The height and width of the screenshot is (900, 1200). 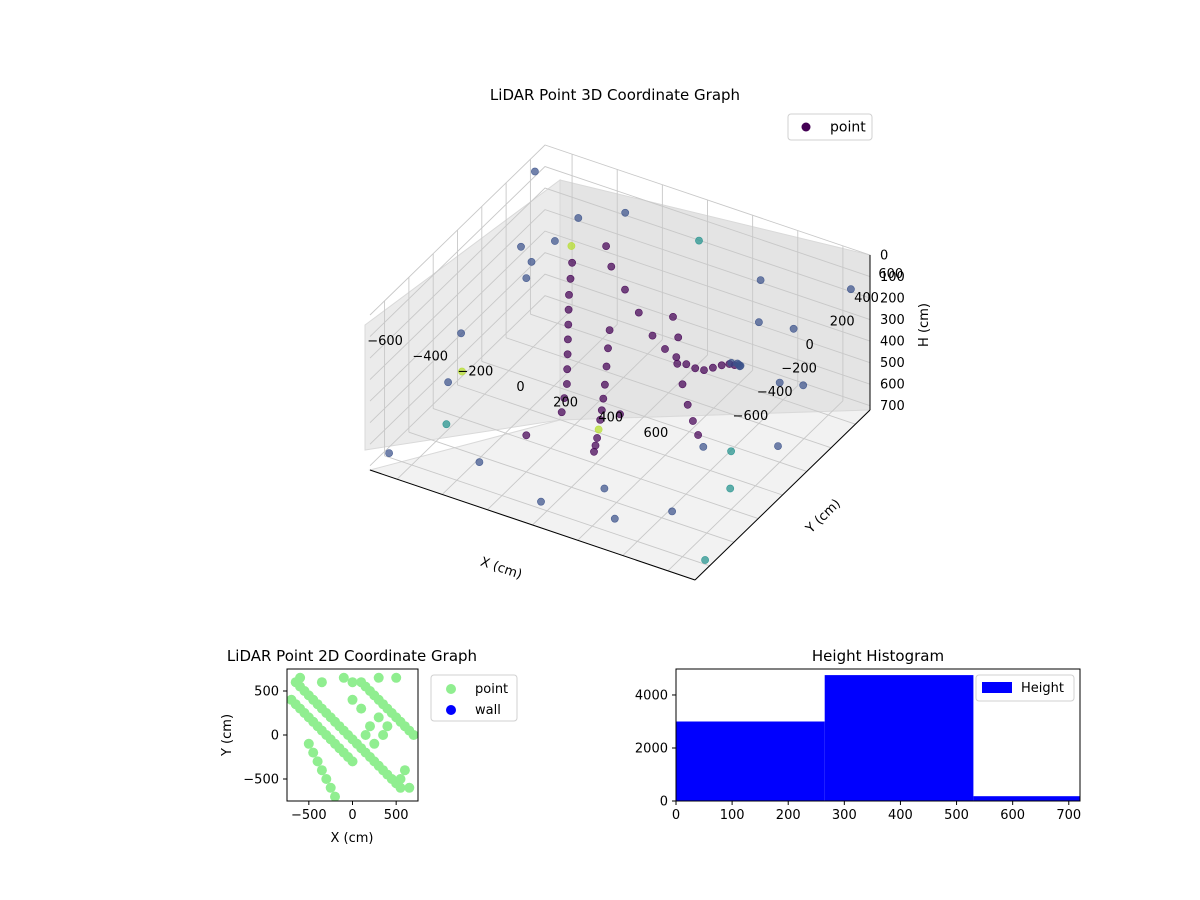 What do you see at coordinates (892, 385) in the screenshot?
I see `z-tick-3d: 600` at bounding box center [892, 385].